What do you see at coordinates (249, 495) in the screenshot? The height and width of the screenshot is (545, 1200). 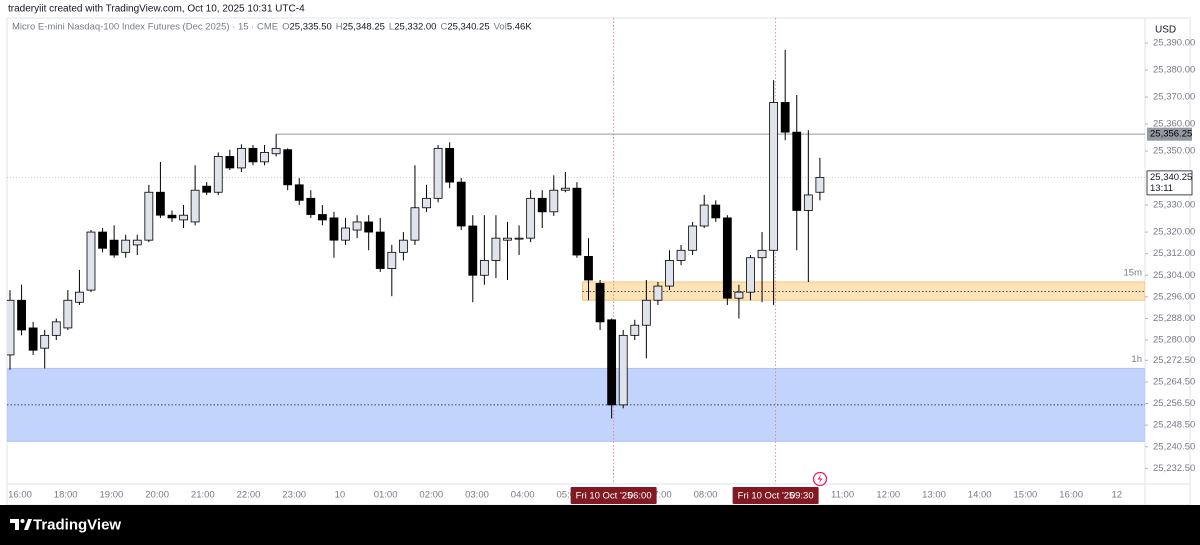 I see `x-tick-label: 22:00` at bounding box center [249, 495].